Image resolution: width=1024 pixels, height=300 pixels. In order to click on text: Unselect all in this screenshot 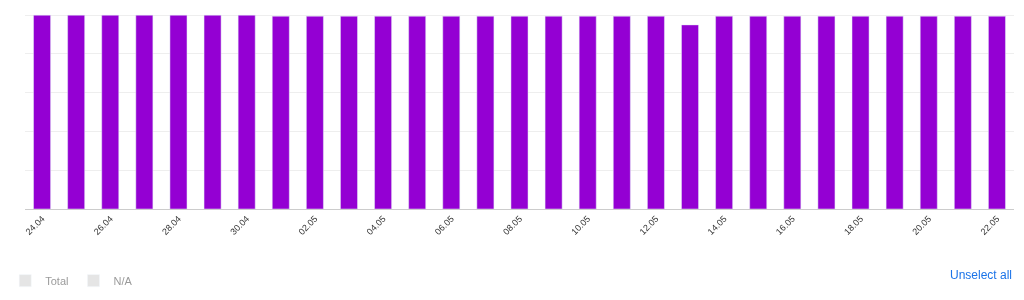, I will do `click(981, 275)`.